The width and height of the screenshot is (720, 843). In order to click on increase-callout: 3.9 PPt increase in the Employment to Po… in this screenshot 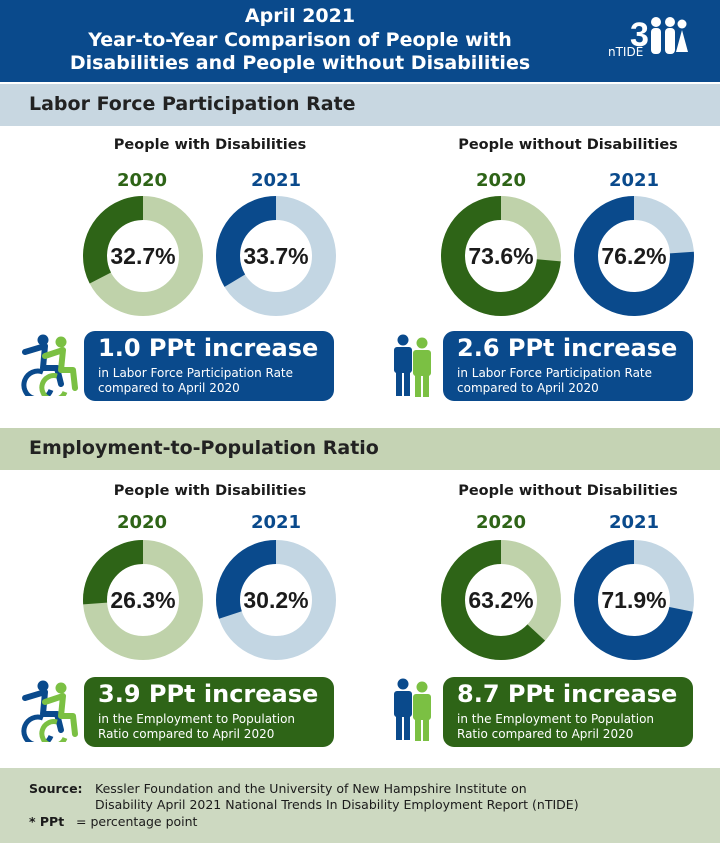, I will do `click(209, 712)`.